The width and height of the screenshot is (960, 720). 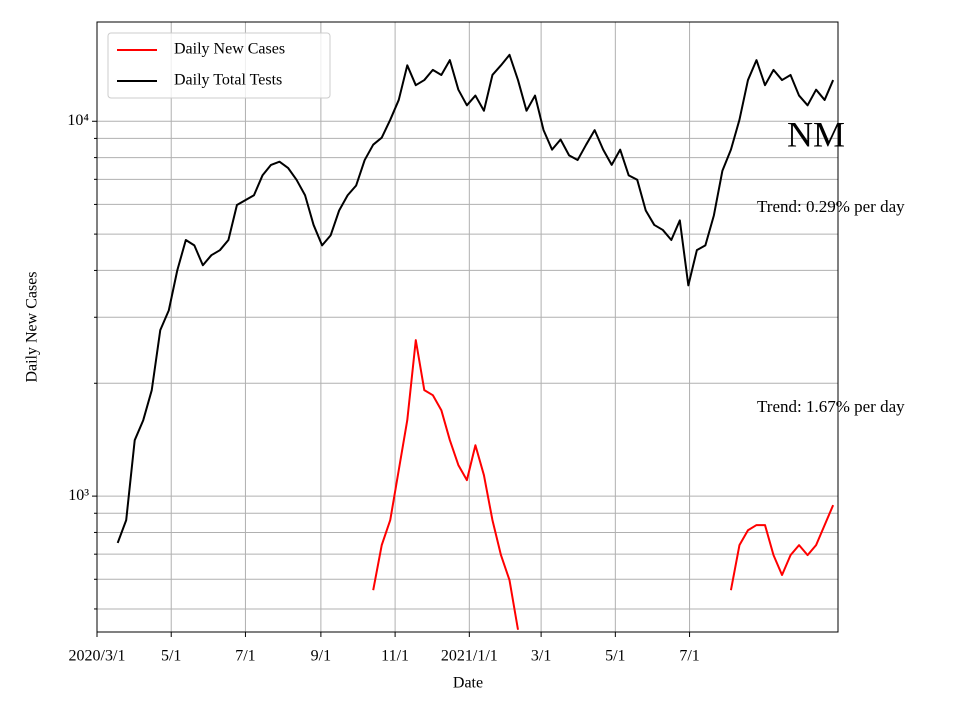 What do you see at coordinates (541, 656) in the screenshot?
I see `x-tick-label: 3/1` at bounding box center [541, 656].